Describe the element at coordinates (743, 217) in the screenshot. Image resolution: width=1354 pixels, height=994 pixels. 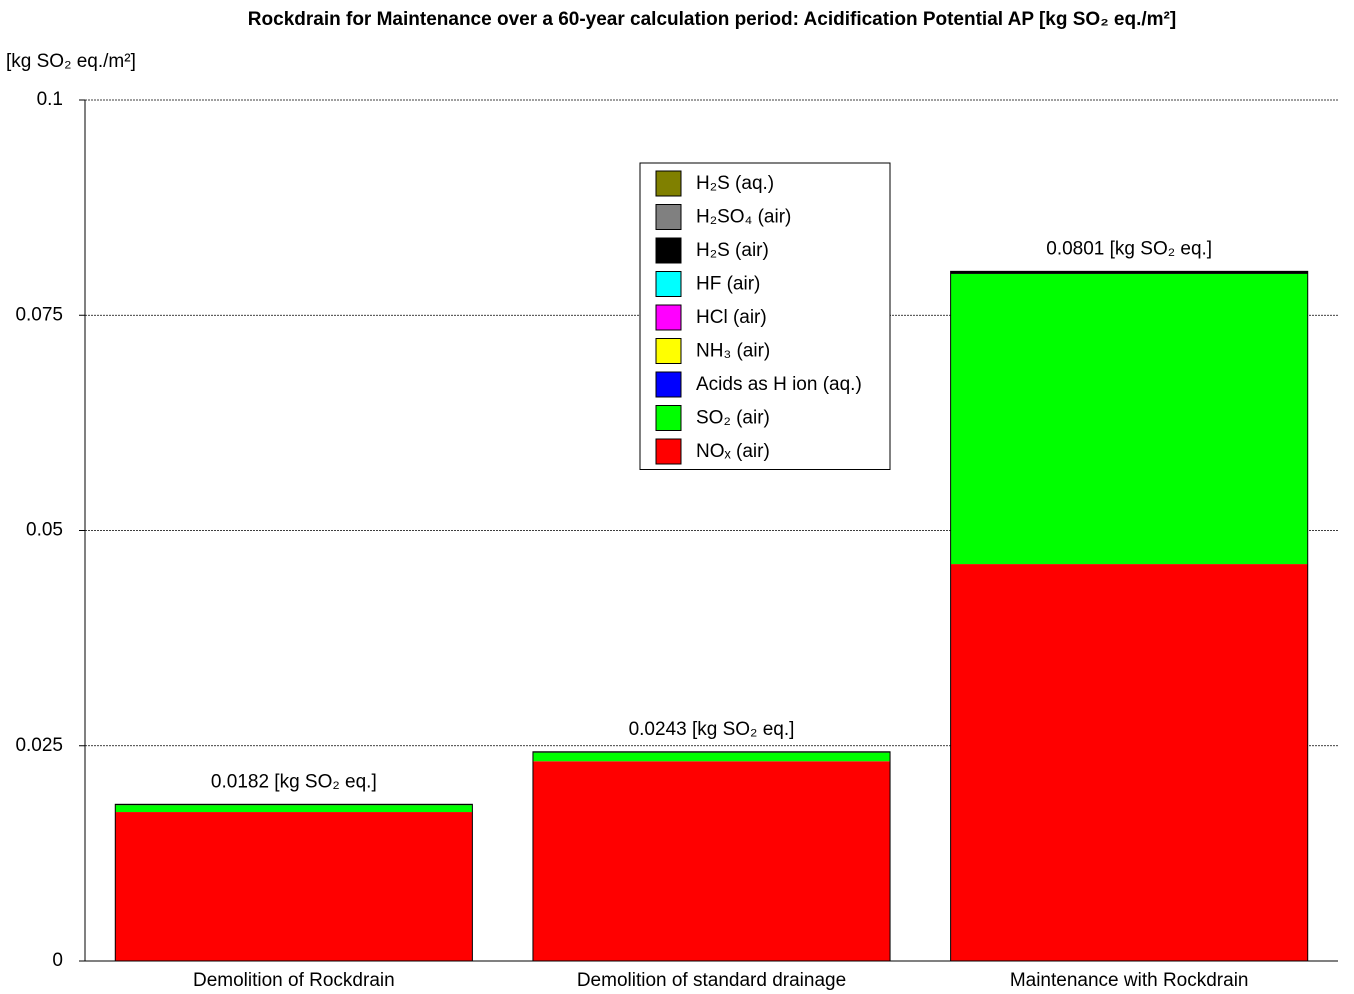
I see `legend-label: H₂SO₄ (air)` at that location.